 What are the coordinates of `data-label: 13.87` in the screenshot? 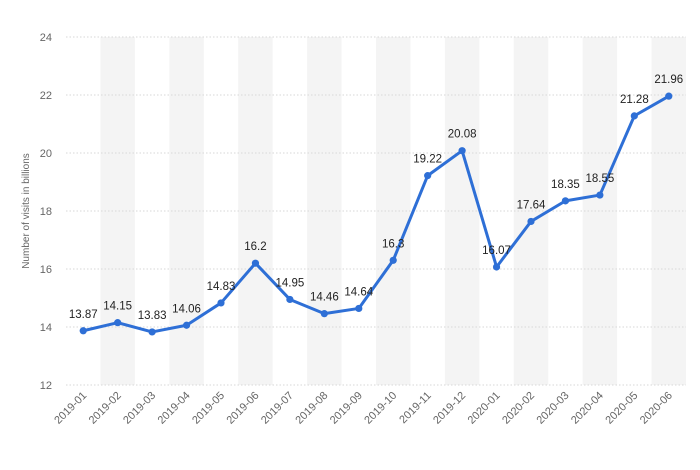 It's located at (83, 315).